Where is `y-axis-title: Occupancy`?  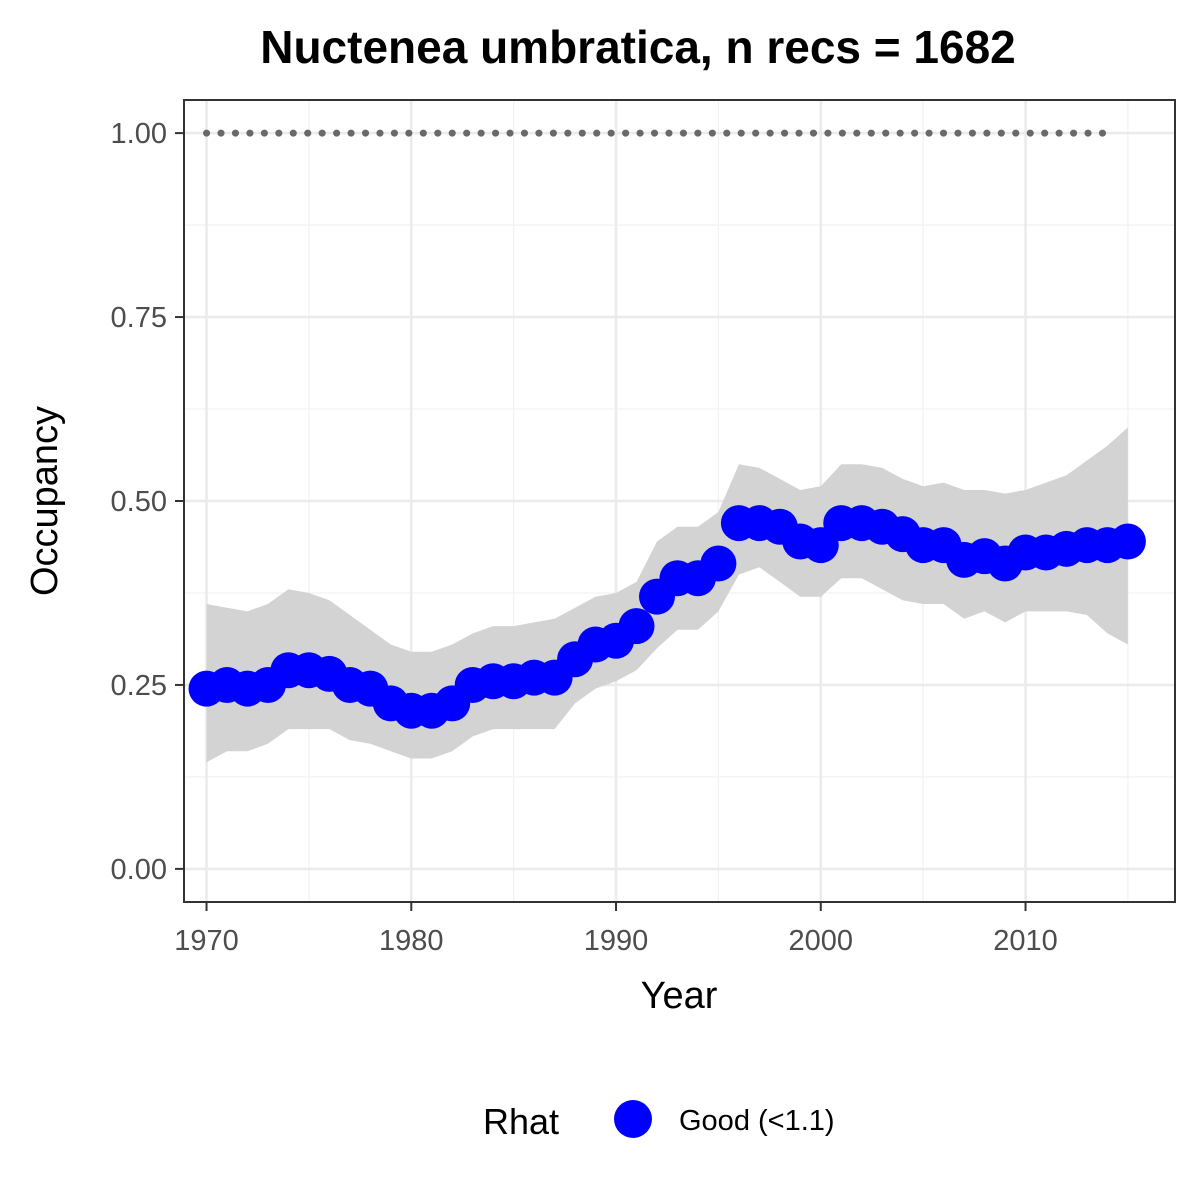 y-axis-title: Occupancy is located at coordinates (45, 501).